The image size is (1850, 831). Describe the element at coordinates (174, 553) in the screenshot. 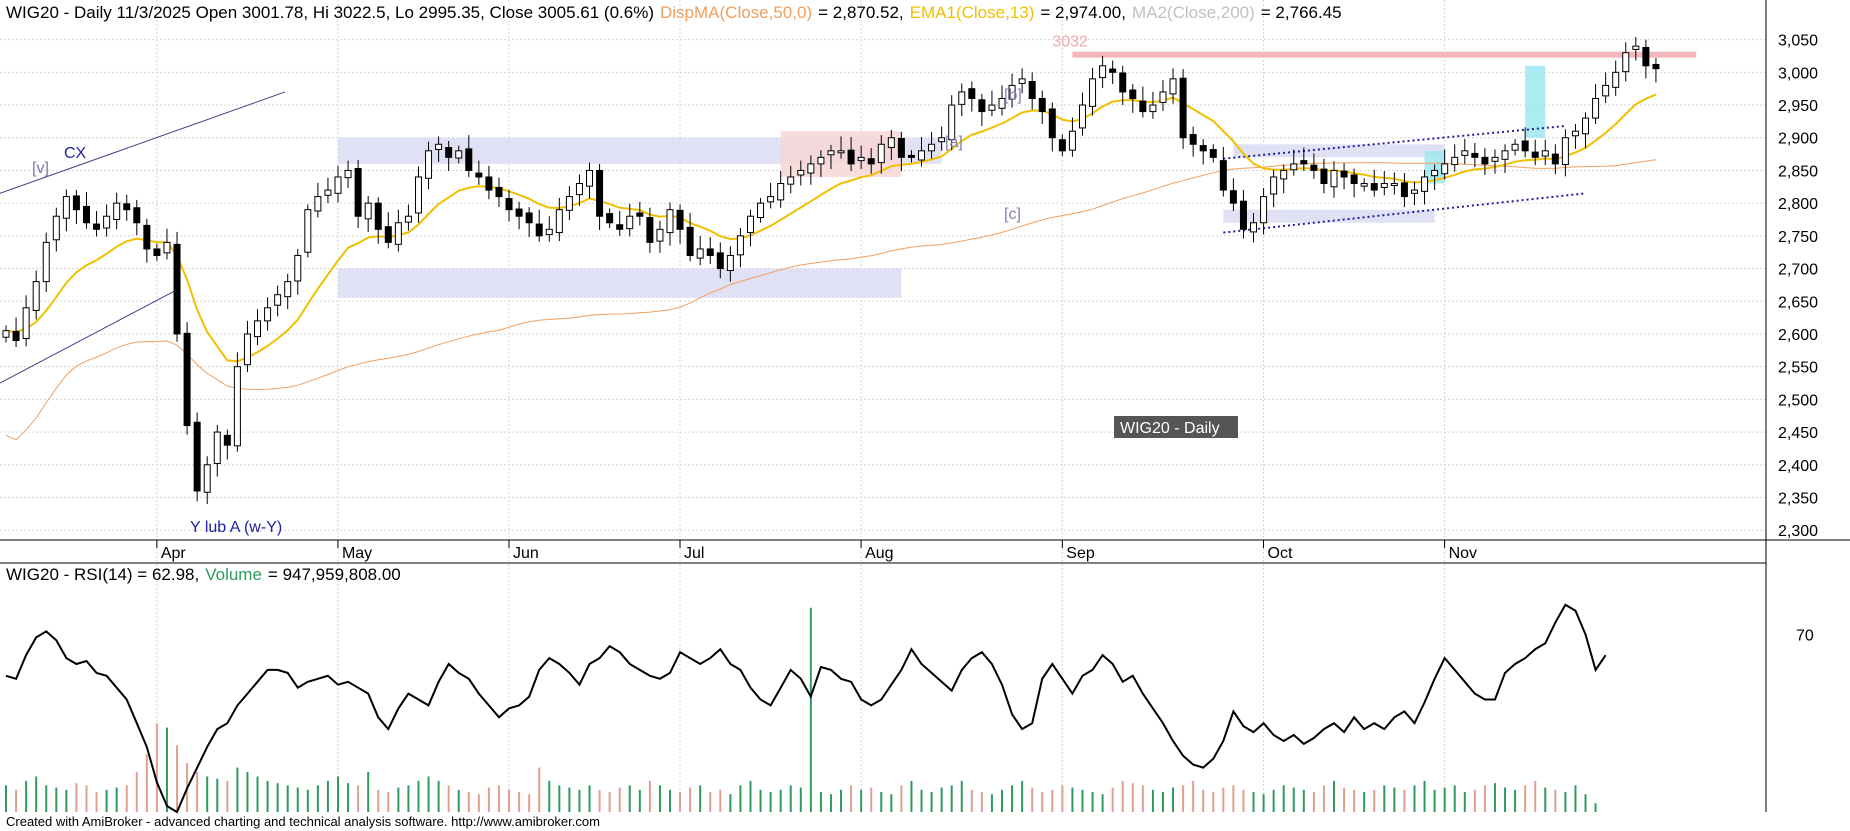

I see `x-tick-label: Apr` at that location.